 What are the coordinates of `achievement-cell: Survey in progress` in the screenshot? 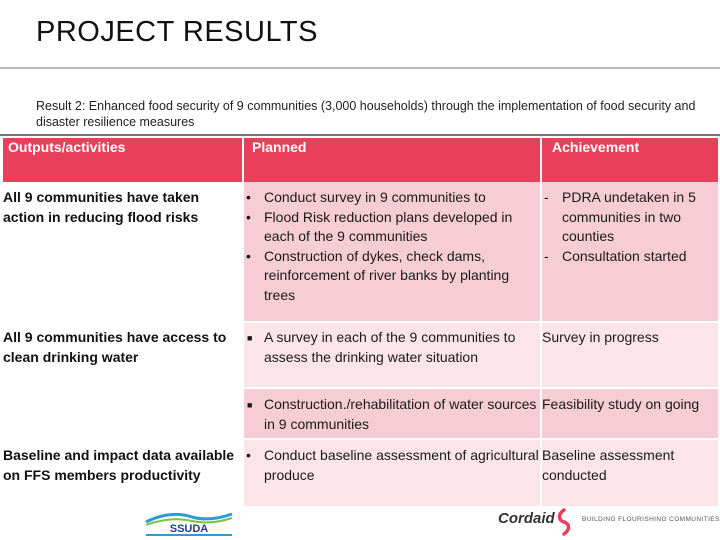 It's located at (629, 354).